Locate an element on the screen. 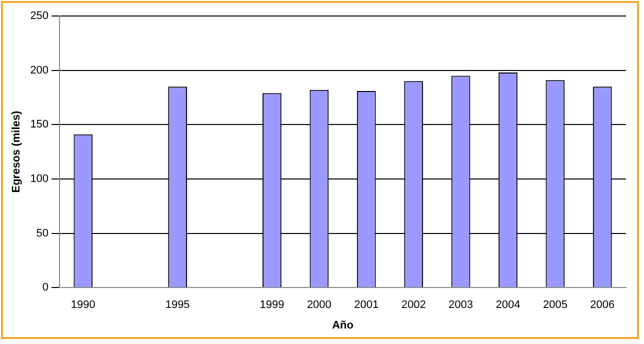 This screenshot has height=344, width=644. y-tick-label: 0 is located at coordinates (45, 288).